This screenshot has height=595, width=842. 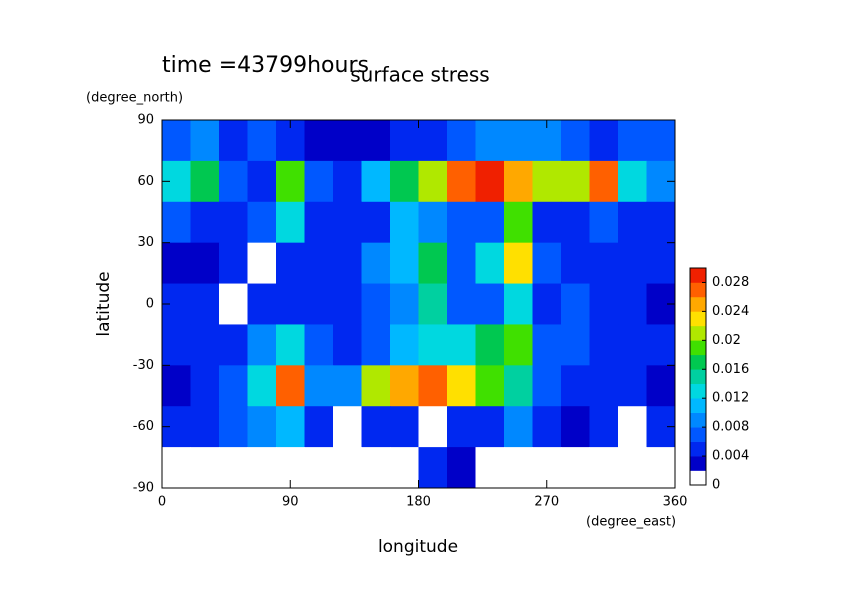 I want to click on x-tick-label: 180, so click(x=418, y=502).